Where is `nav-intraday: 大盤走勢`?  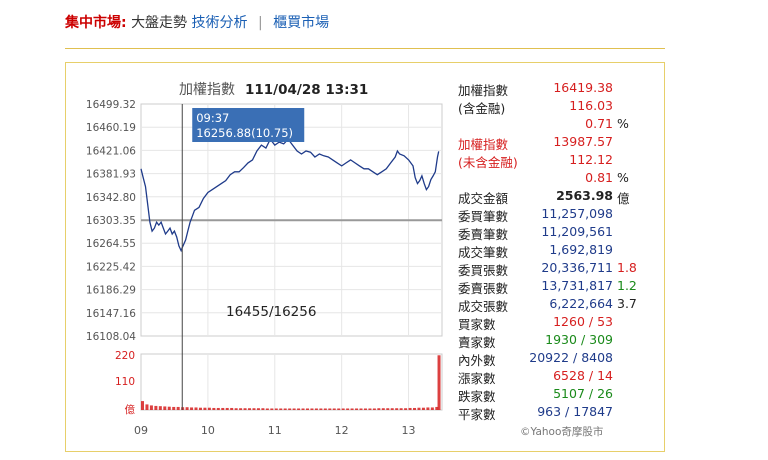
nav-intraday: 大盤走勢 is located at coordinates (159, 23).